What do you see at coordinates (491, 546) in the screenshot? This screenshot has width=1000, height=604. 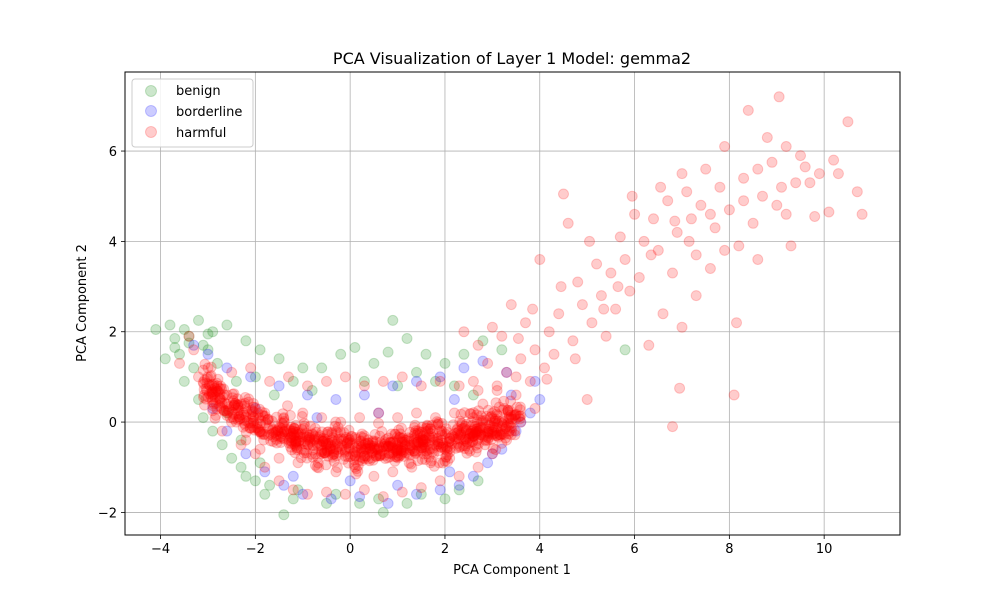 I see `x-axis-ticks: −4 −2 0 2 4 6 8 10` at bounding box center [491, 546].